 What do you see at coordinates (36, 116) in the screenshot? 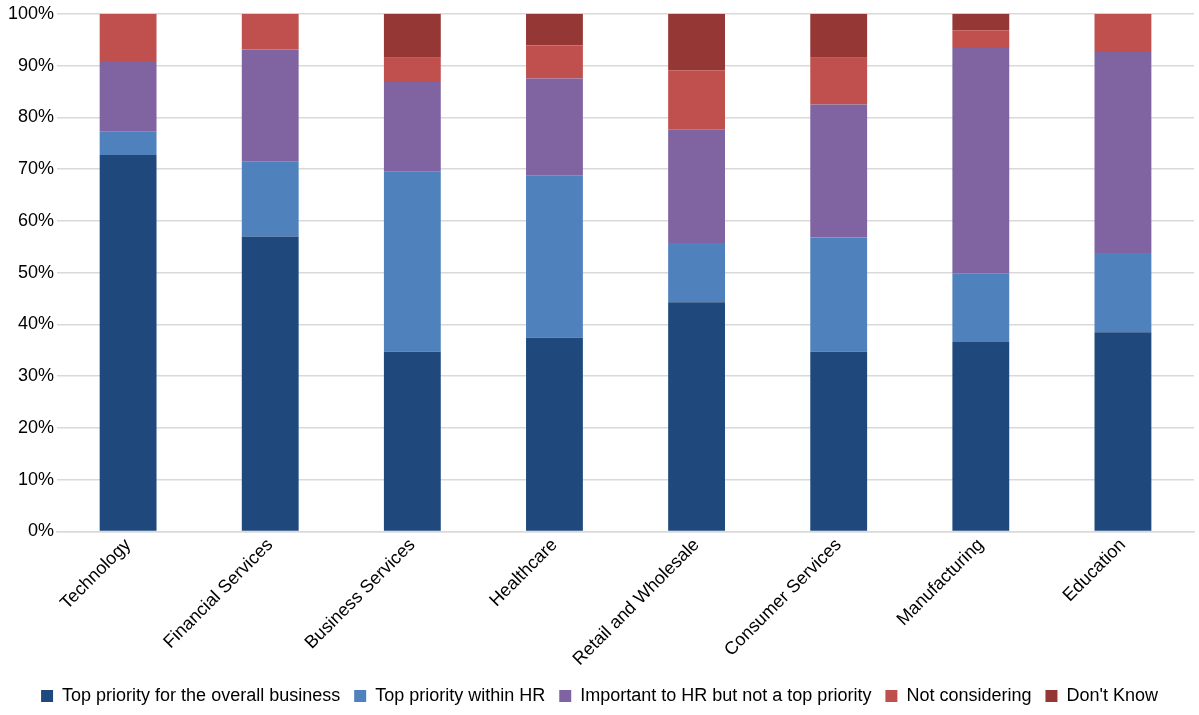
I see `y-tick-label: 80%` at bounding box center [36, 116].